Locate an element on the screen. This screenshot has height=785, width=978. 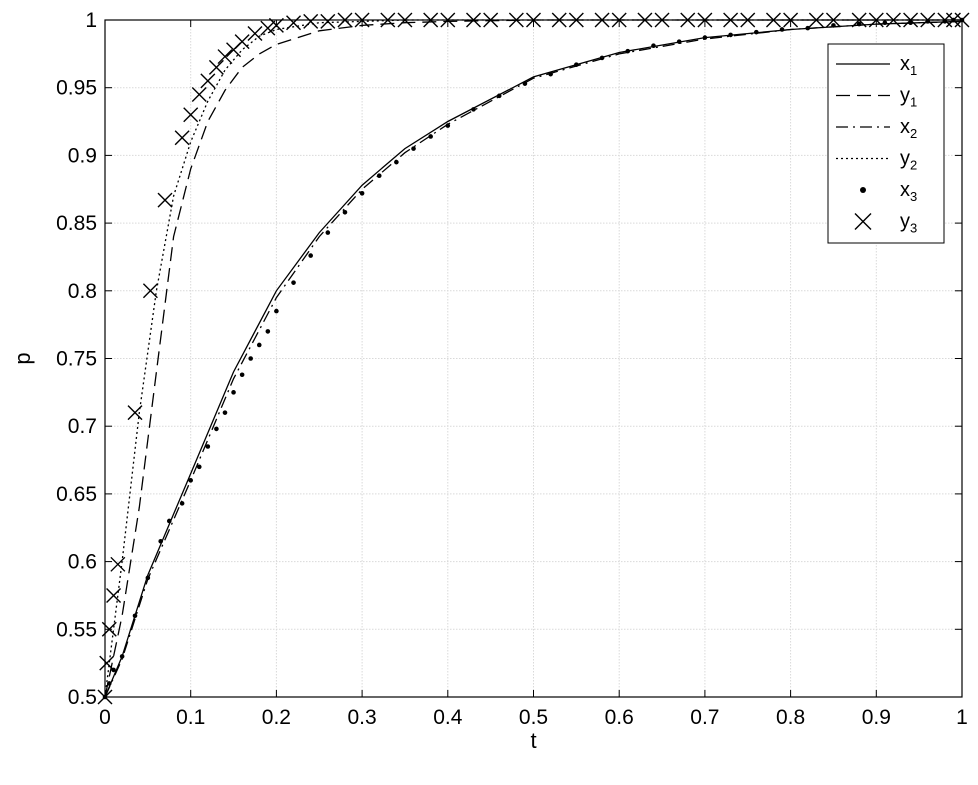
y-tick-label: 0.65 is located at coordinates (76, 494).